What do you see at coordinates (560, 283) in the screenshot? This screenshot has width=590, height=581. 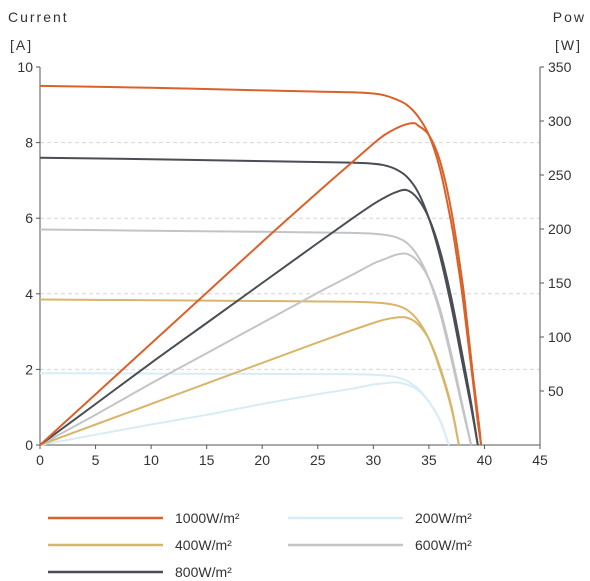 I see `y-right-tick-label: 150` at bounding box center [560, 283].